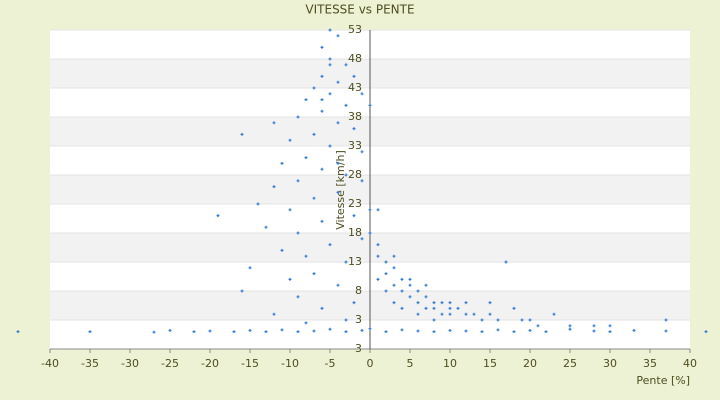 Image resolution: width=720 pixels, height=400 pixels. What do you see at coordinates (355, 145) in the screenshot?
I see `y-tick-label: 33` at bounding box center [355, 145].